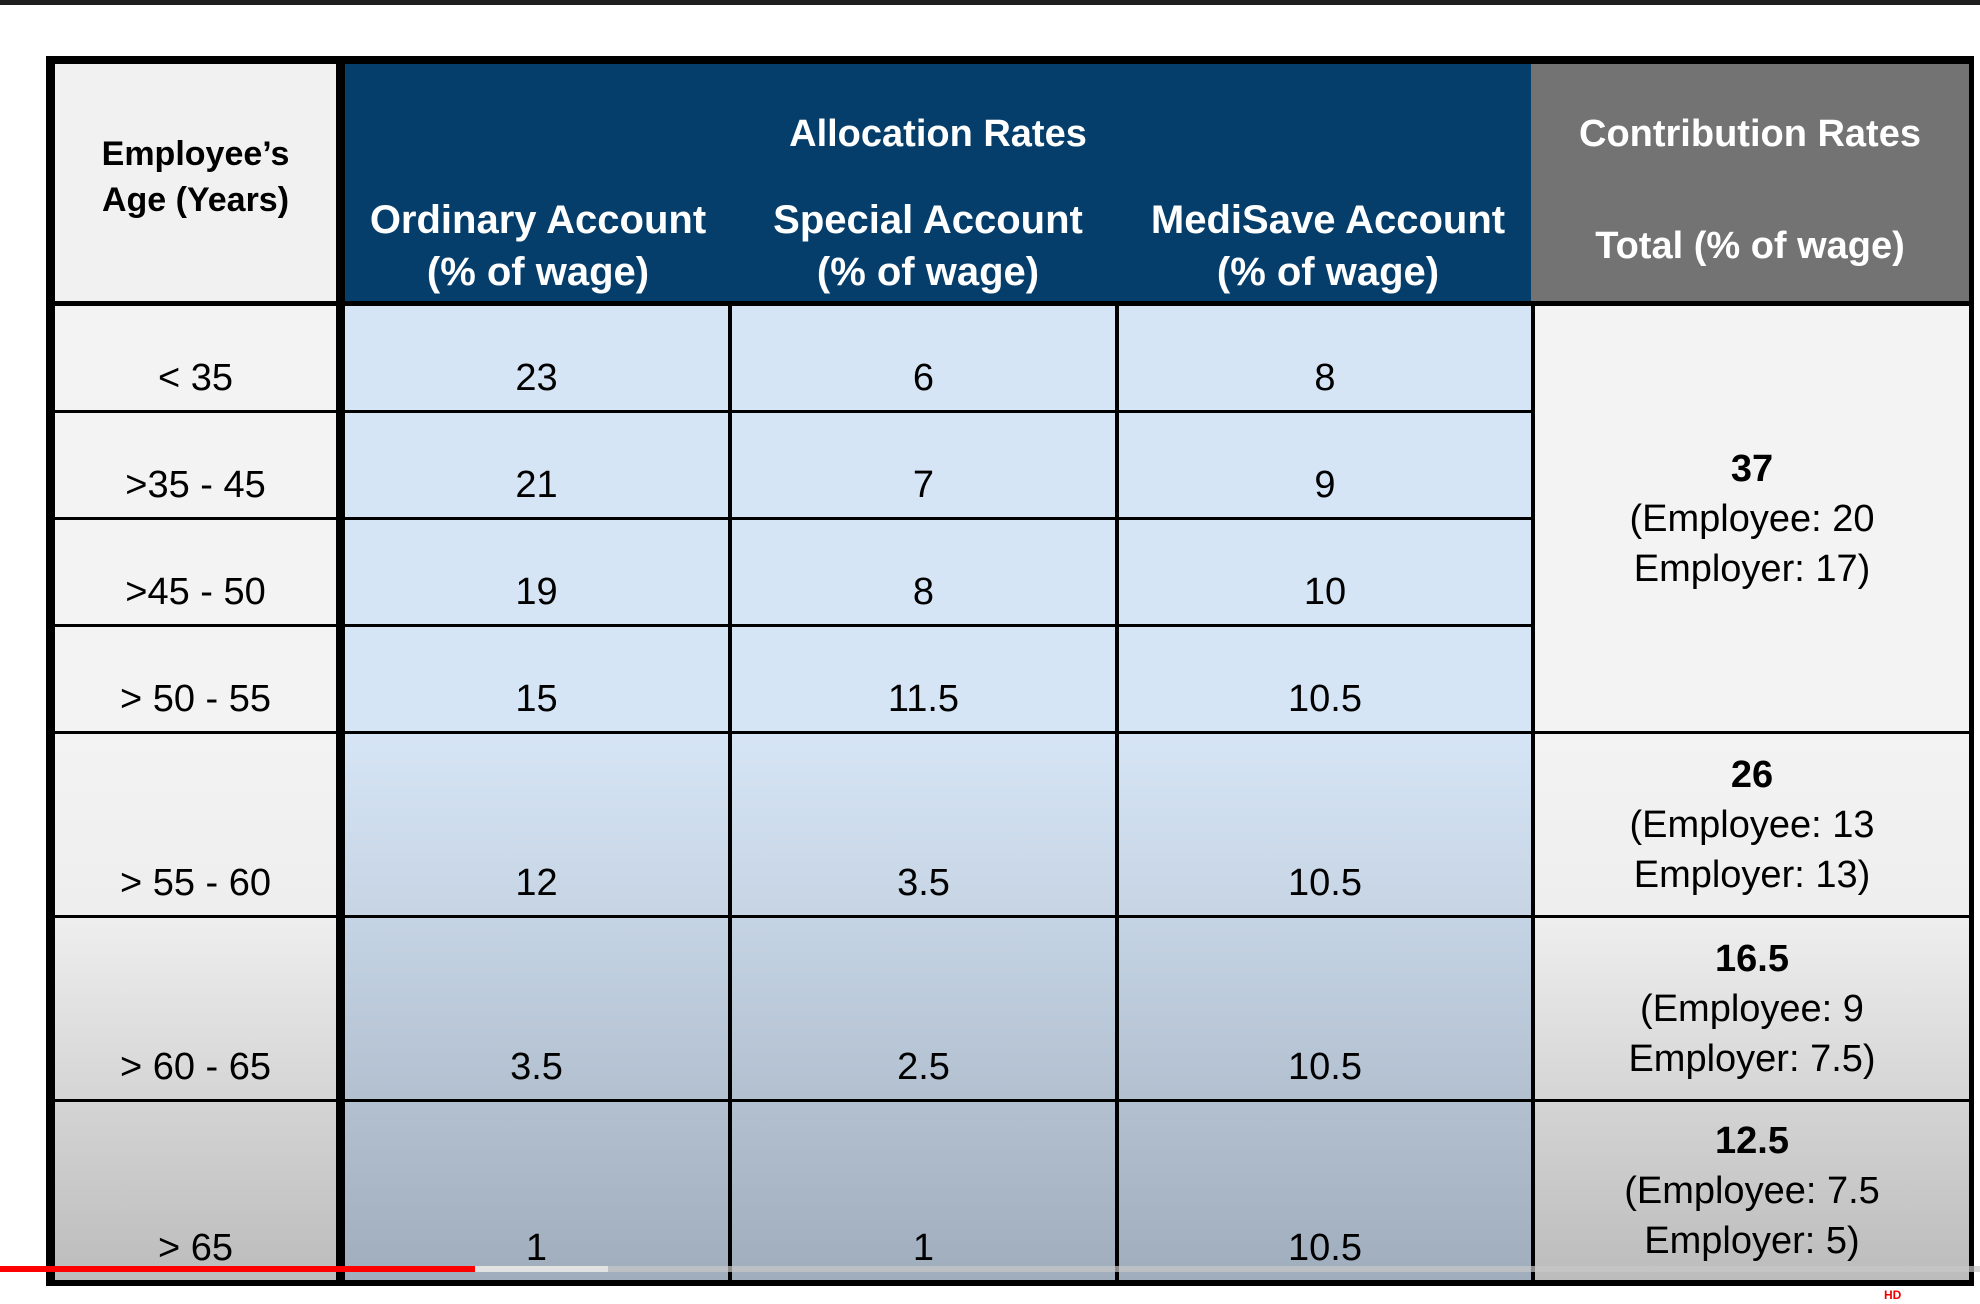 This screenshot has height=1304, width=1980. I want to click on rate-cell-ma: 10, so click(1325, 572).